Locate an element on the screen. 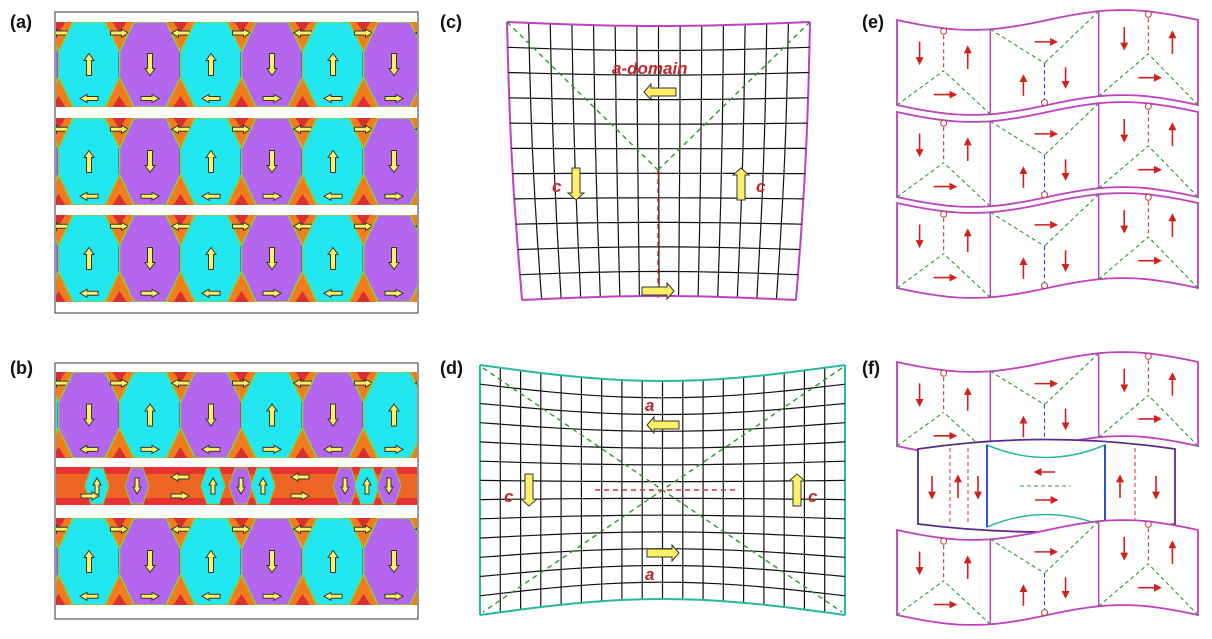 This screenshot has width=1212, height=639. annotation: c is located at coordinates (761, 186).